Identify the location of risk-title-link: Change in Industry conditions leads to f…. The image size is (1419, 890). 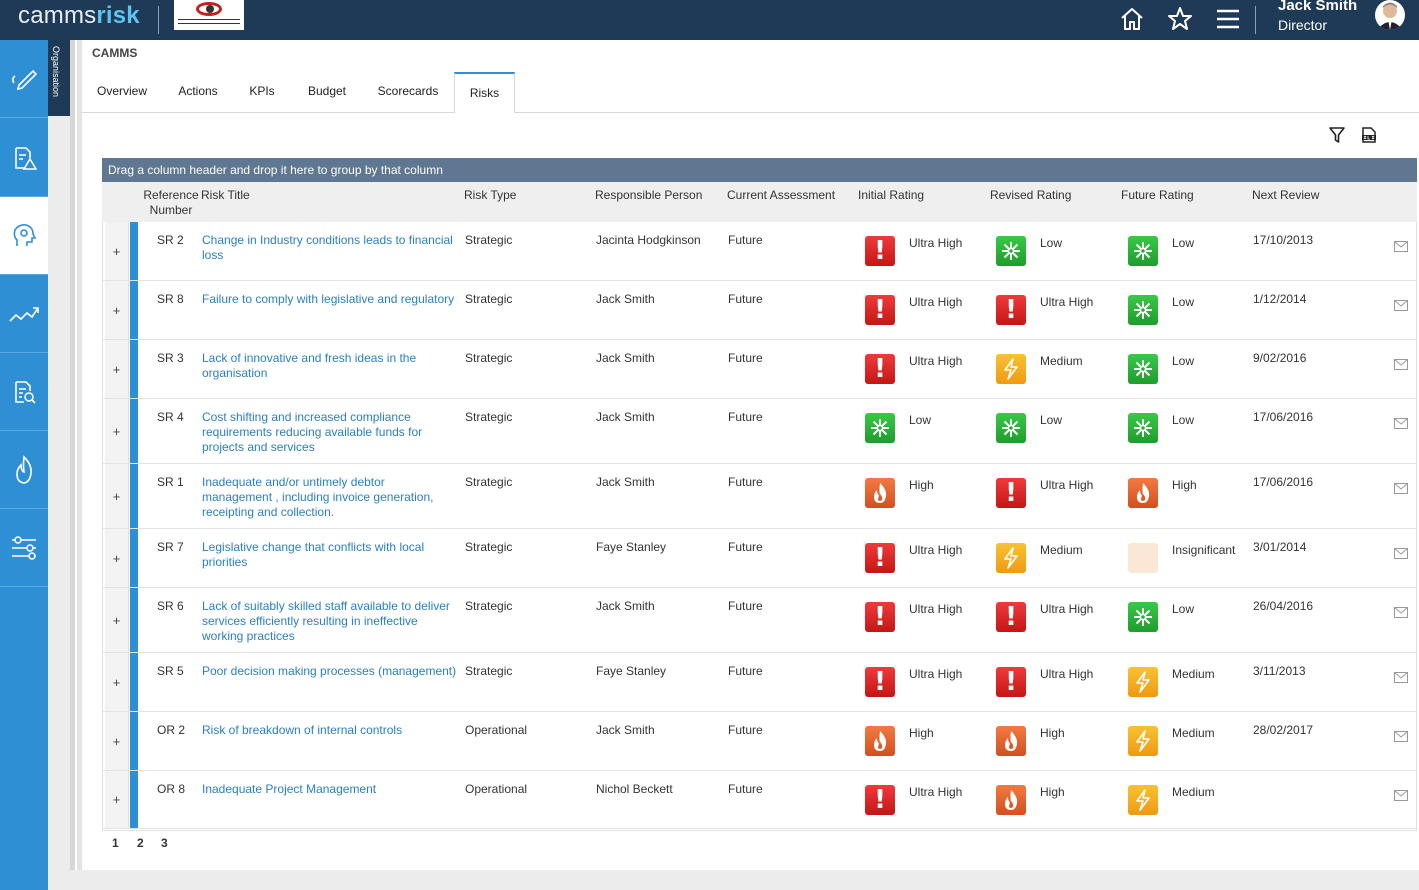
(327, 247).